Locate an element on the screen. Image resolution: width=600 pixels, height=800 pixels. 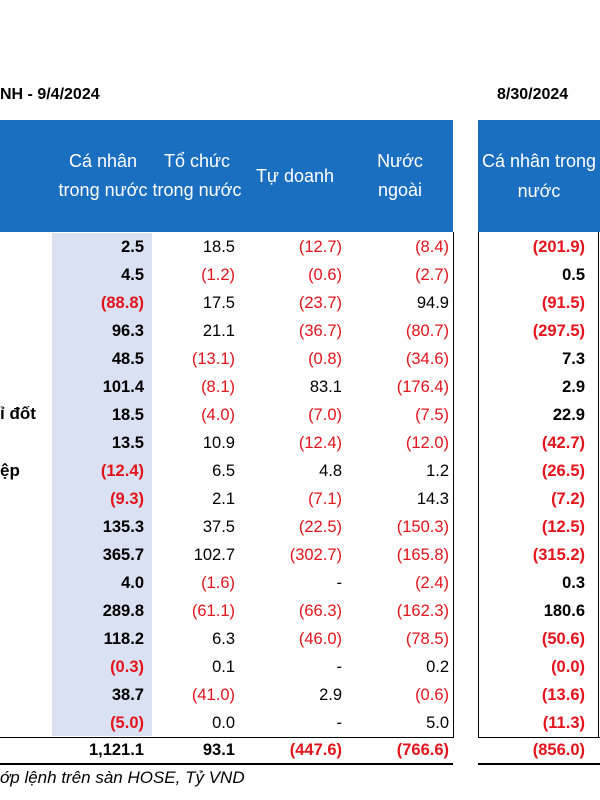
table-cell: 22.9 is located at coordinates (568, 415).